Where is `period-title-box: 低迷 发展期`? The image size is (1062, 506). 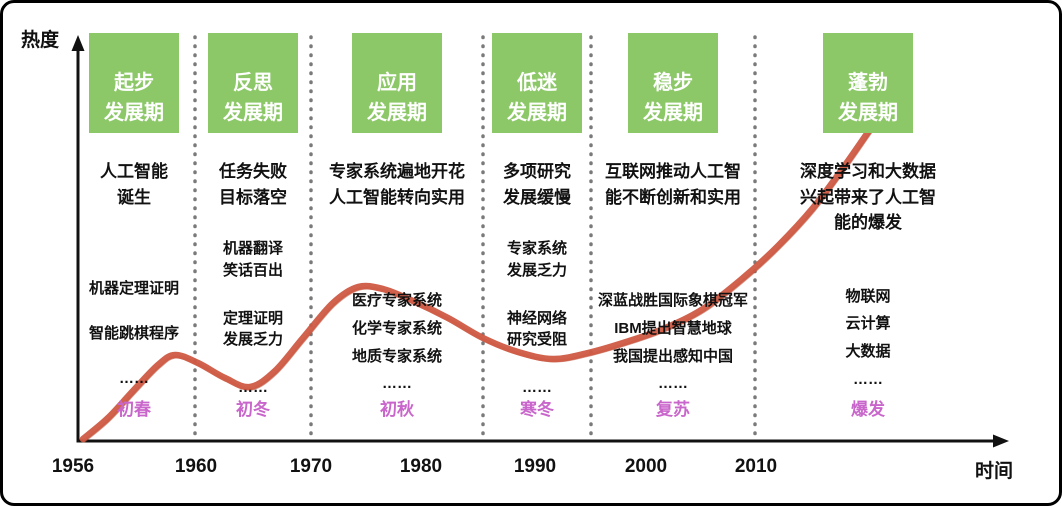
period-title-box: 低迷 发展期 is located at coordinates (537, 83).